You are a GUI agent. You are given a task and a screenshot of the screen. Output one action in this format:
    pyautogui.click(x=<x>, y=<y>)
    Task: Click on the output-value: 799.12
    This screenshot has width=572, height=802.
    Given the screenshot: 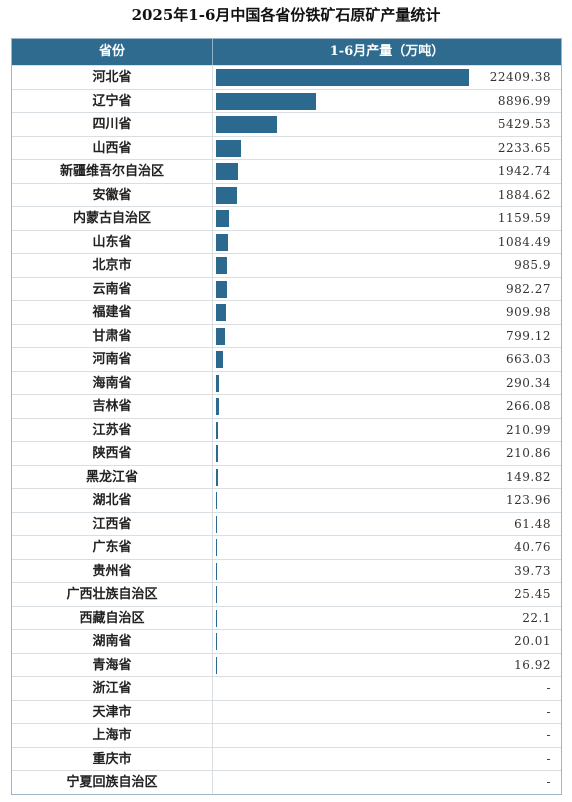 What is the action you would take?
    pyautogui.click(x=528, y=335)
    